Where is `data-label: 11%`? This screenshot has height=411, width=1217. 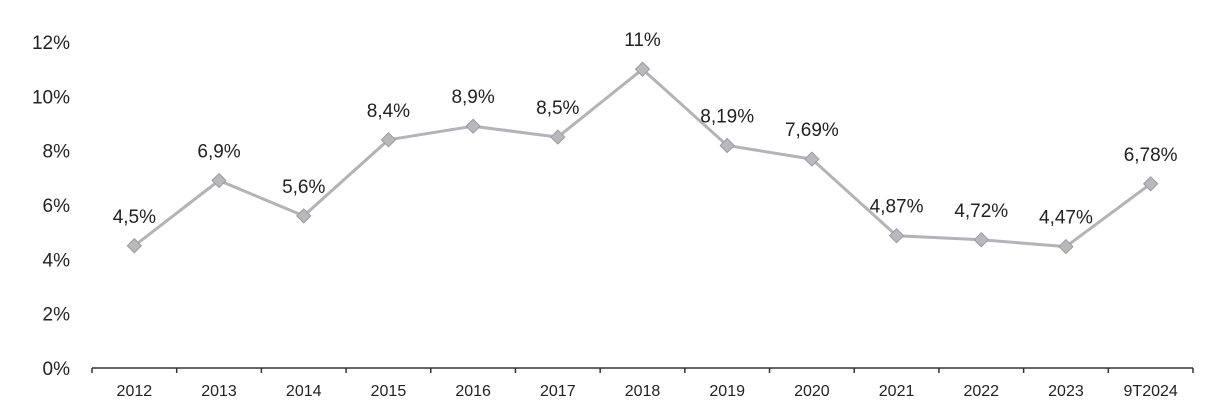
data-label: 11% is located at coordinates (642, 40).